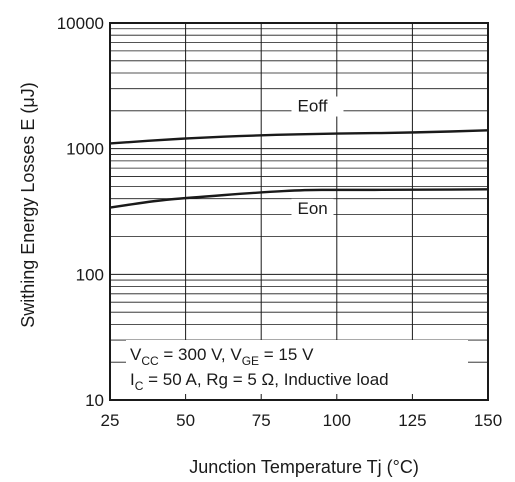  What do you see at coordinates (304, 467) in the screenshot?
I see `x-axis-title: Junction Temperature Tj (°C)` at bounding box center [304, 467].